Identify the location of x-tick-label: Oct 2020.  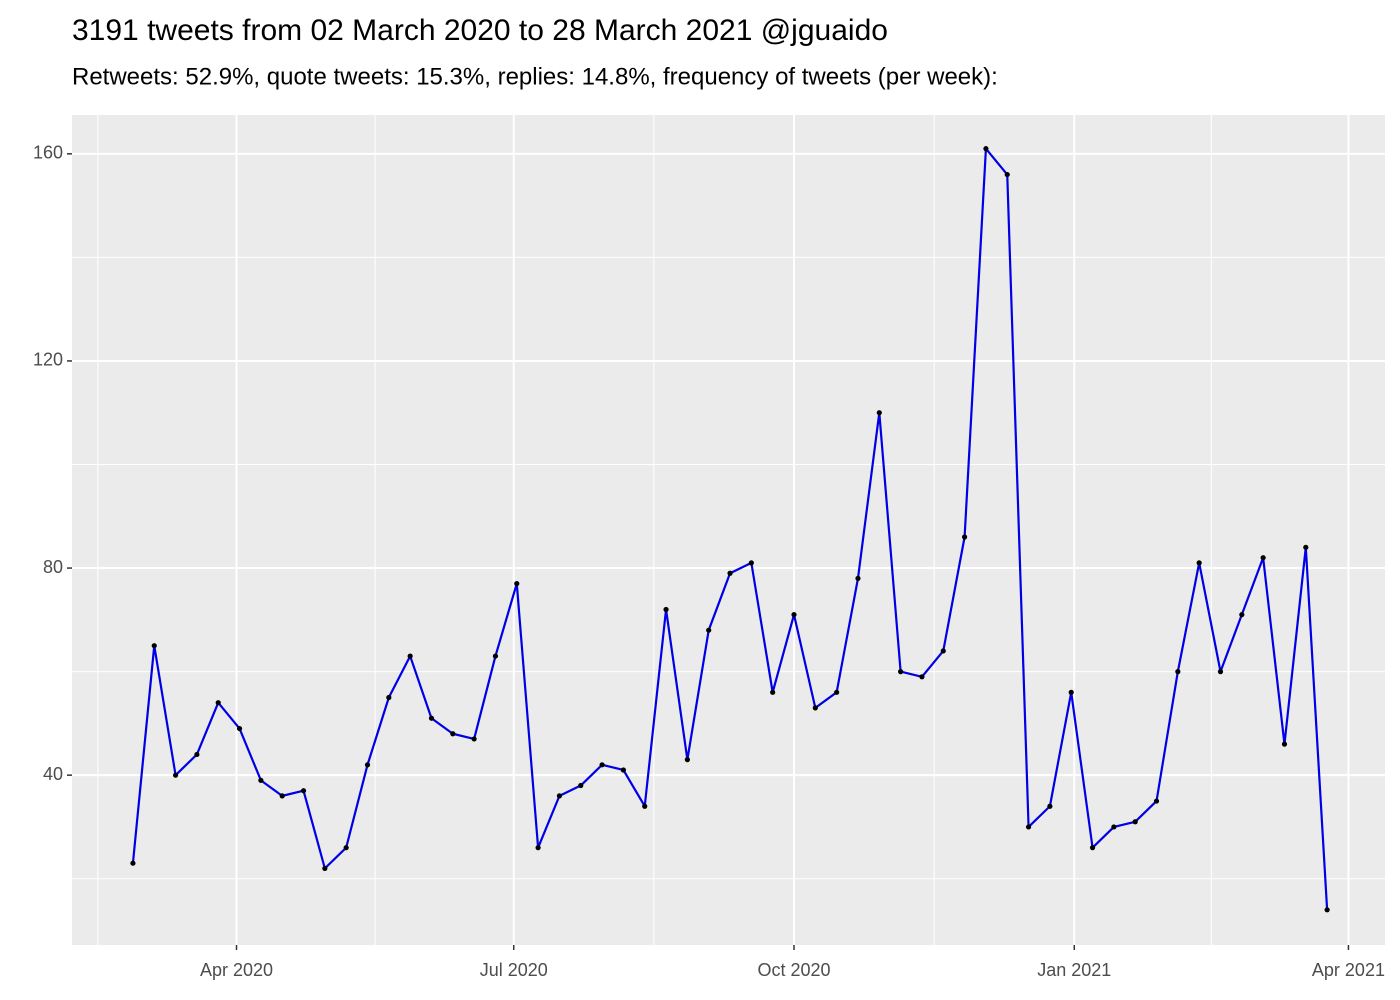
(793, 970).